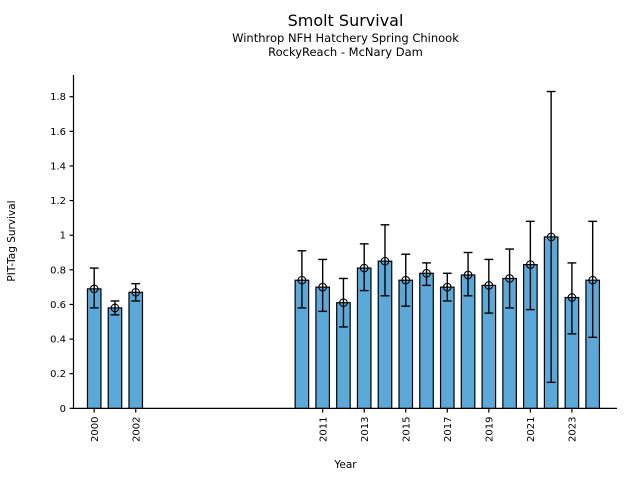  I want to click on x-tick-label: 2011, so click(323, 429).